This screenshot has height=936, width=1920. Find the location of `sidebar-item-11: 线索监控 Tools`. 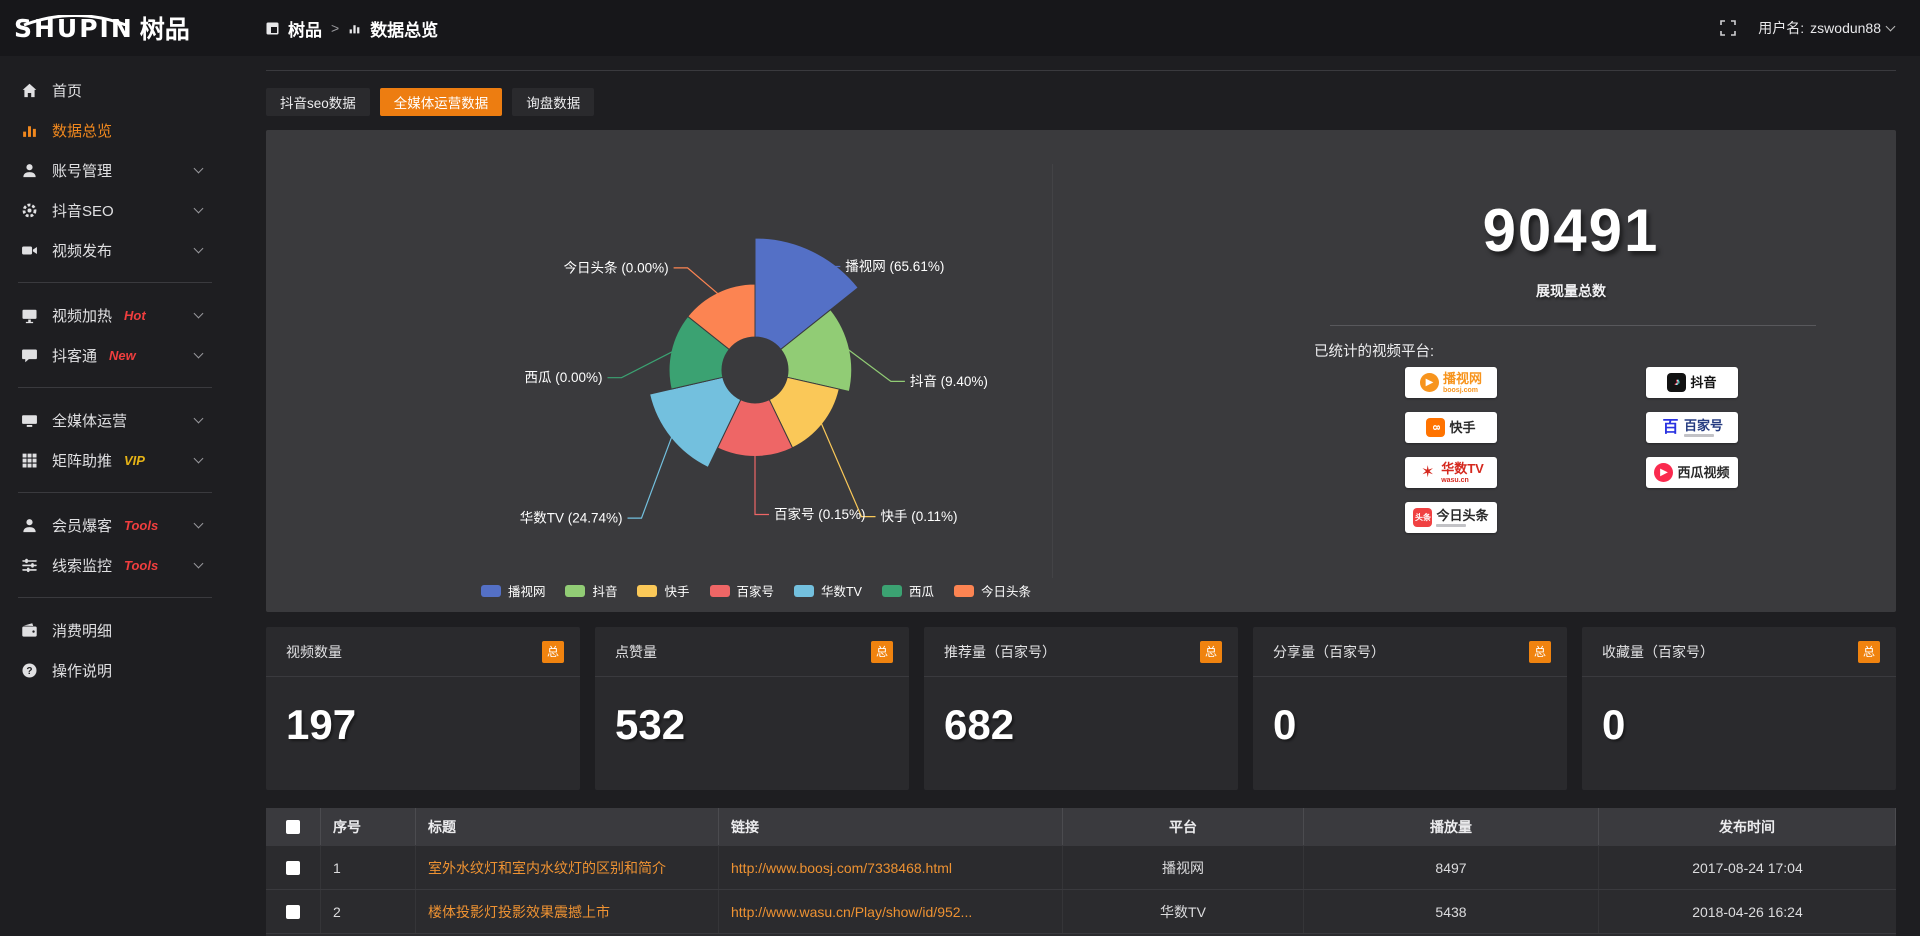

sidebar-item-11: 线索监控 Tools is located at coordinates (109, 565).